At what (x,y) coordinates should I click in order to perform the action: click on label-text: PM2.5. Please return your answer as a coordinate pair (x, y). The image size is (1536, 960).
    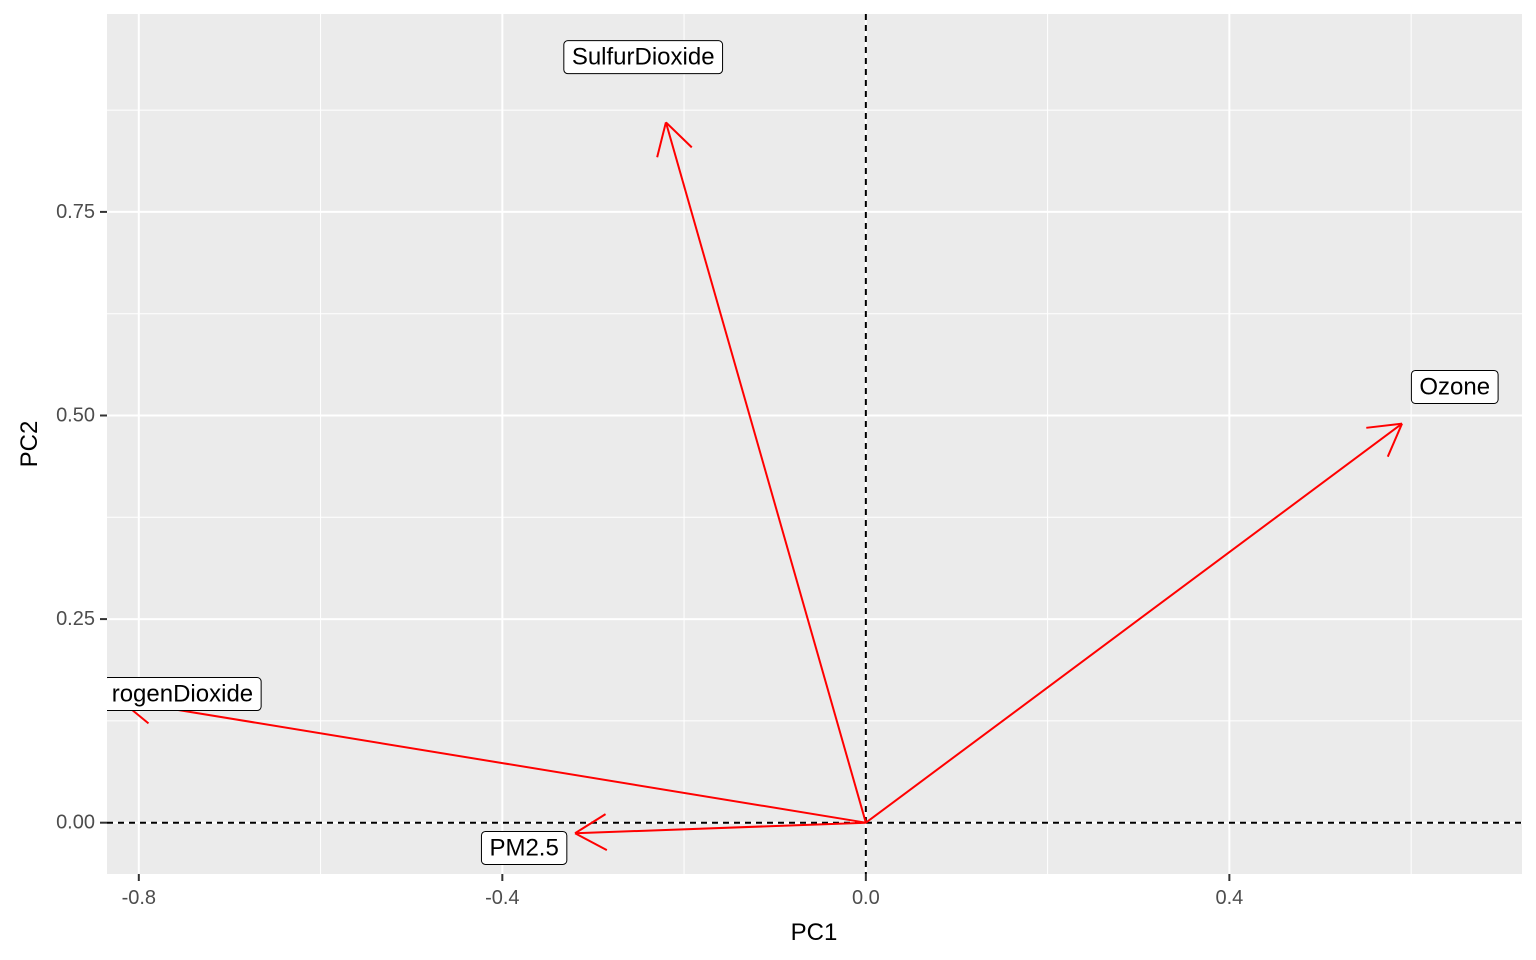
    Looking at the image, I should click on (523, 847).